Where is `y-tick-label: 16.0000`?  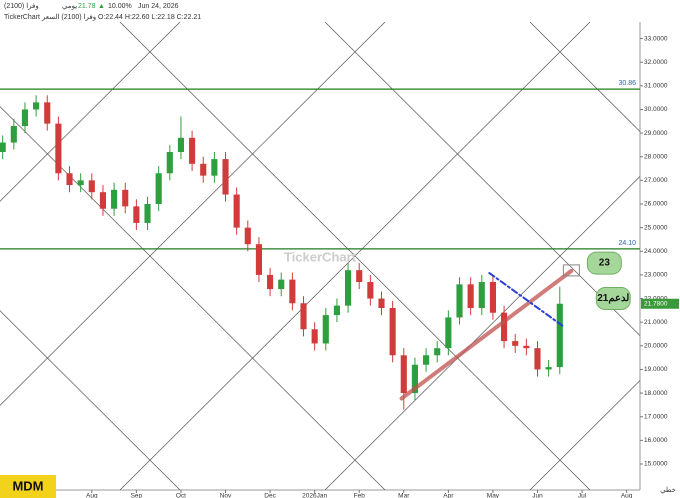
y-tick-label: 16.0000 is located at coordinates (656, 440).